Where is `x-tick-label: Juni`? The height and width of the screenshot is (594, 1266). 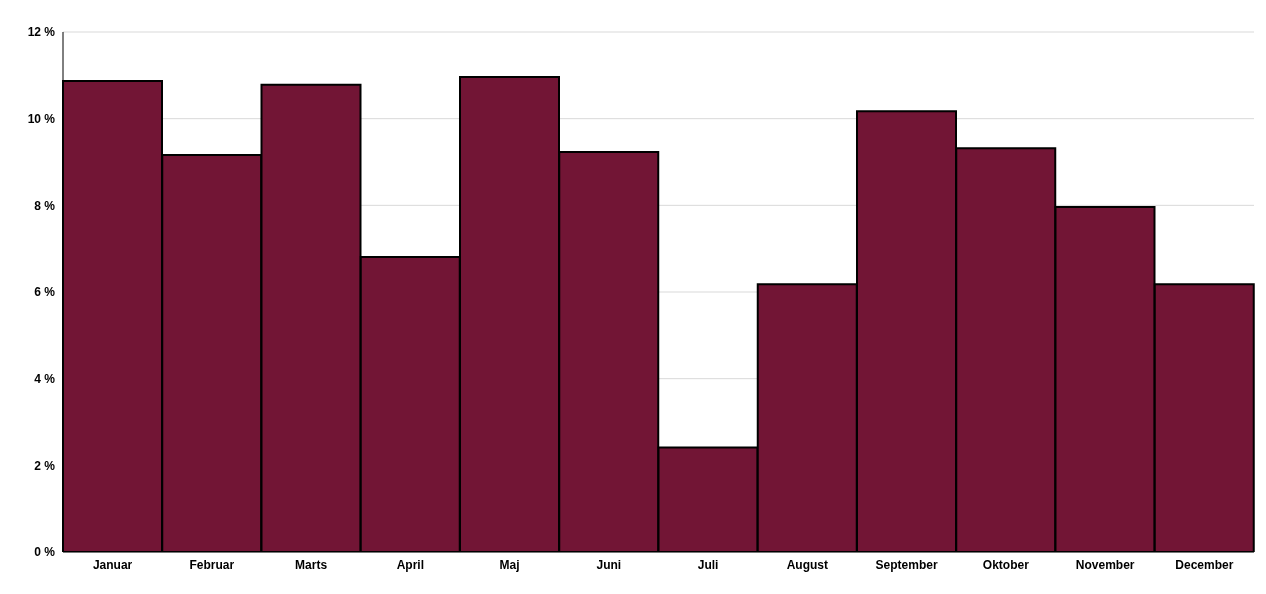 x-tick-label: Juni is located at coordinates (609, 564).